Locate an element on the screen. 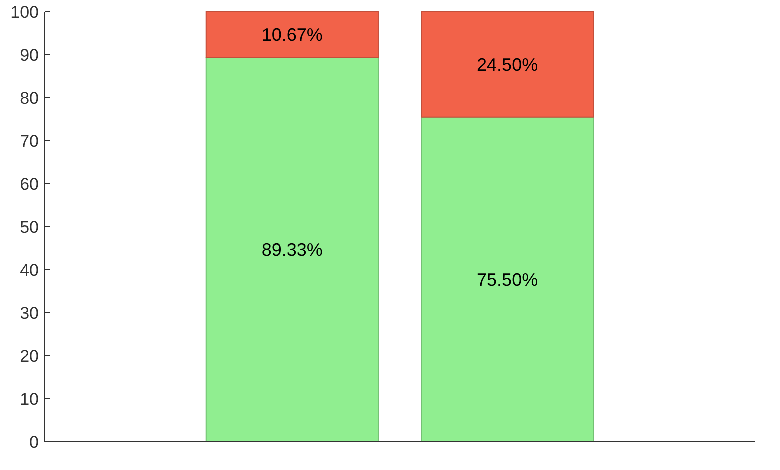 The width and height of the screenshot is (780, 470). y-tick-label: 80 is located at coordinates (29, 98).